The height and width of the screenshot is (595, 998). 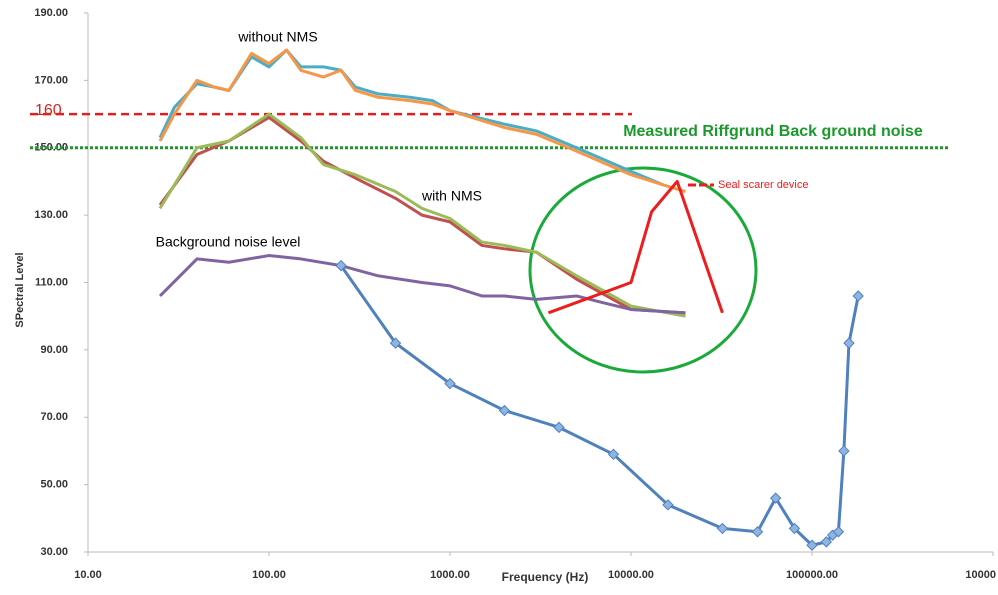 What do you see at coordinates (20, 289) in the screenshot?
I see `y-axis-label: SPectral Level` at bounding box center [20, 289].